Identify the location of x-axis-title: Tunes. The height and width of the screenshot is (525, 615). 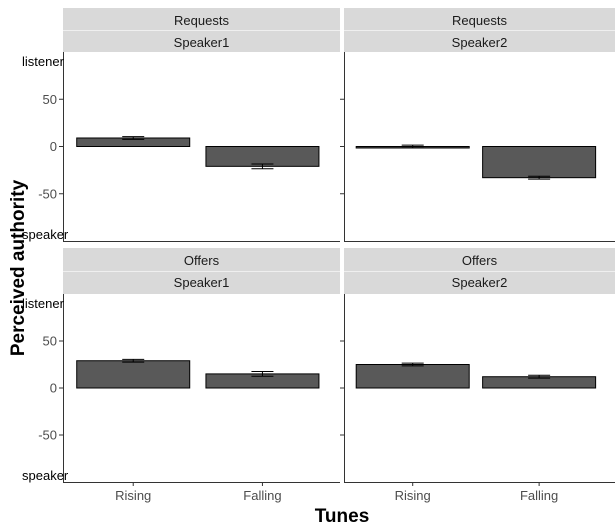
(342, 515).